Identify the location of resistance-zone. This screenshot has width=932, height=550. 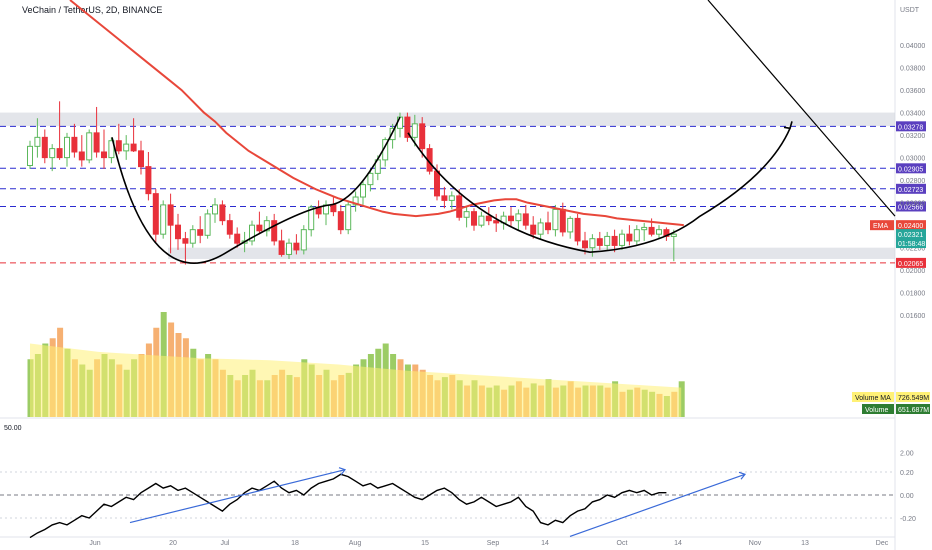
(447, 119).